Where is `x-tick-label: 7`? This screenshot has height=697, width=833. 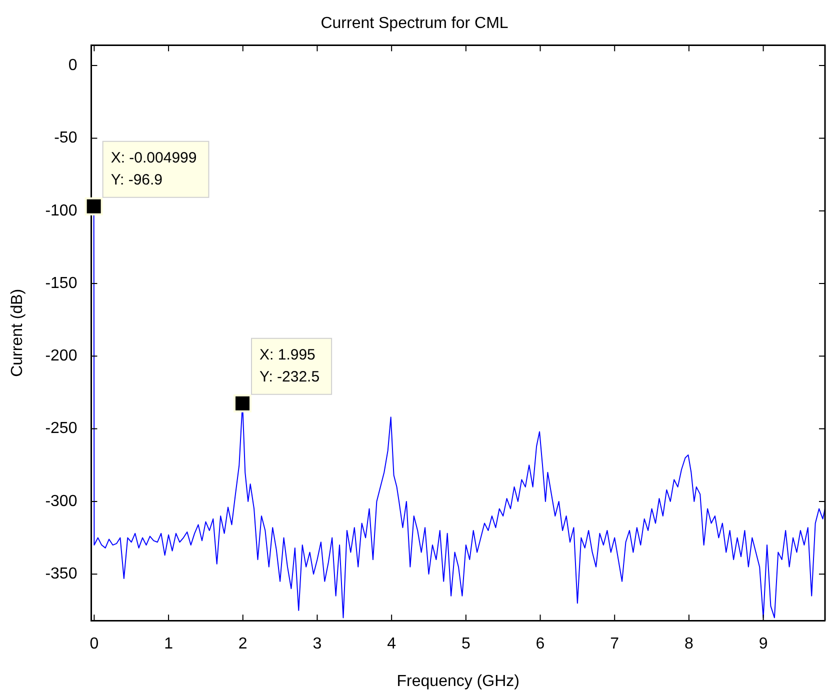
x-tick-label: 7 is located at coordinates (615, 644).